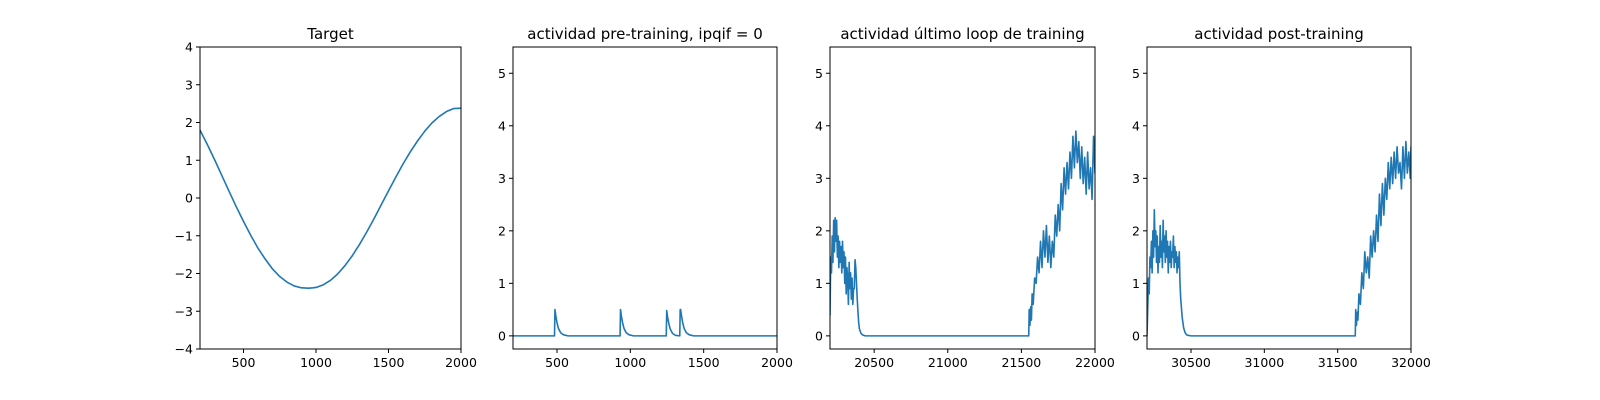 The image size is (1600, 400). Describe the element at coordinates (330, 34) in the screenshot. I see `chart-title-0: Target` at that location.